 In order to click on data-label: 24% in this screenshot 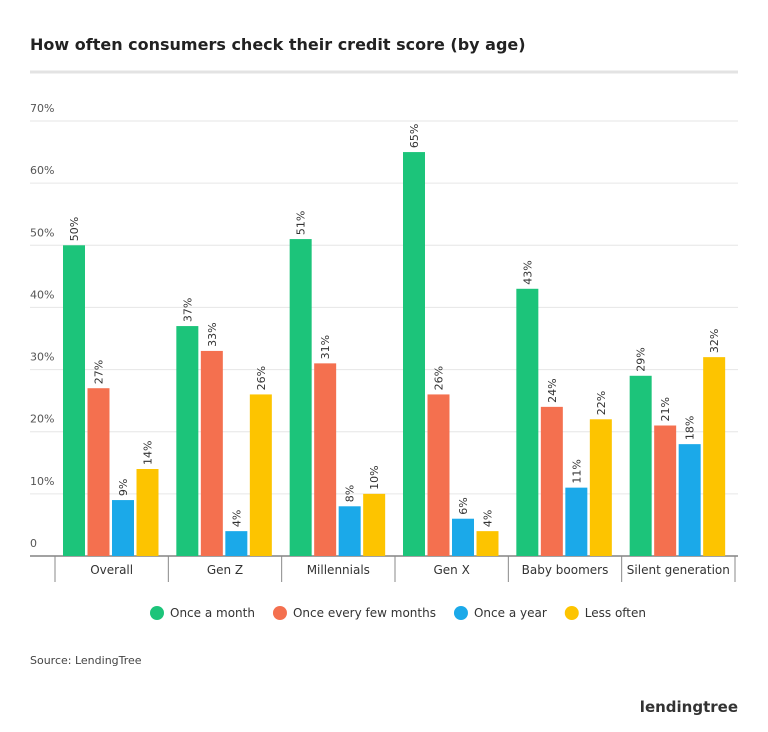, I will do `click(552, 390)`.